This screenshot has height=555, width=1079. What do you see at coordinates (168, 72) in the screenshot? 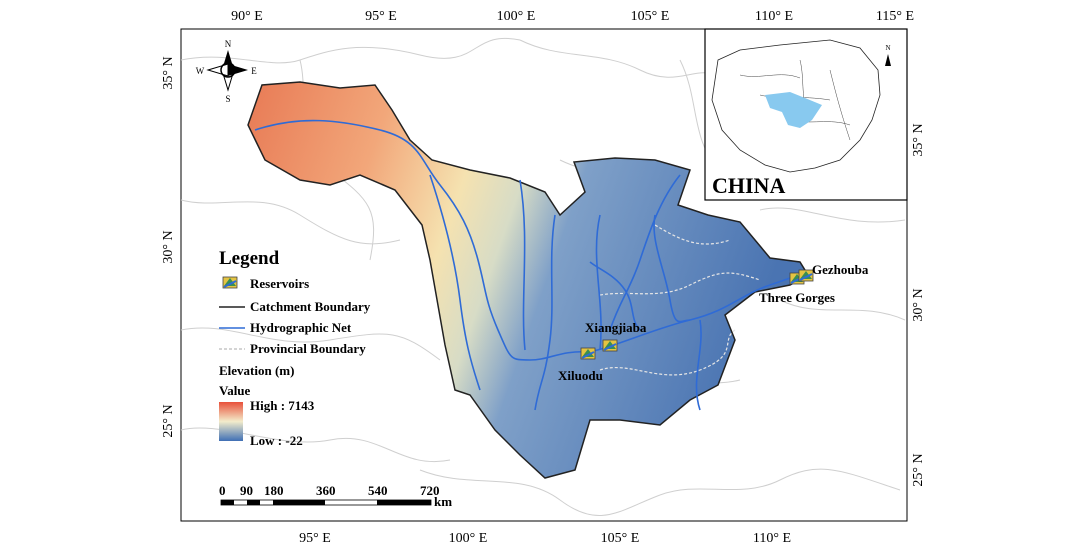
I see `left-tick-35: 35° N` at bounding box center [168, 72].